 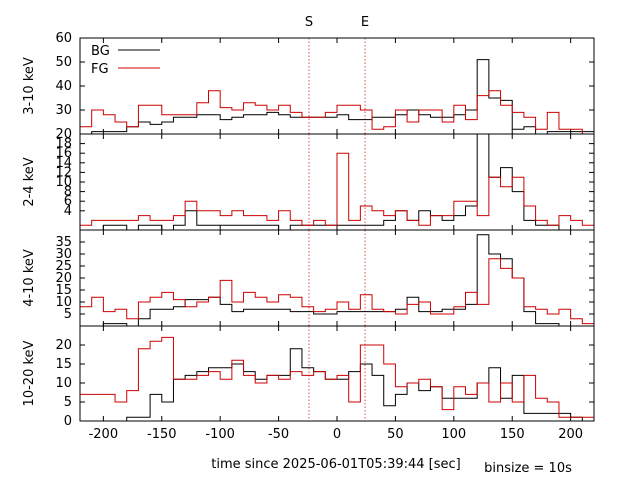 What do you see at coordinates (68, 211) in the screenshot?
I see `y-tick-label: 4` at bounding box center [68, 211].